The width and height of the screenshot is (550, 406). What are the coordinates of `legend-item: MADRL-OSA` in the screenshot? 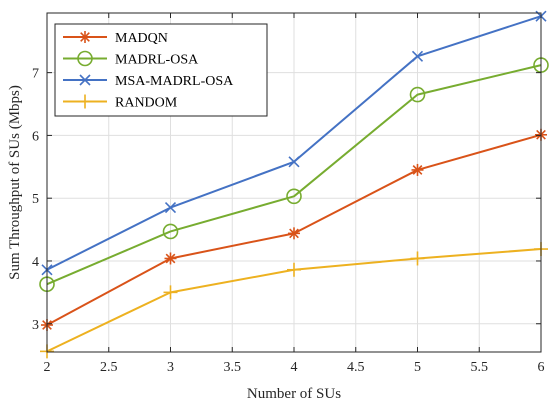 It's located at (131, 59).